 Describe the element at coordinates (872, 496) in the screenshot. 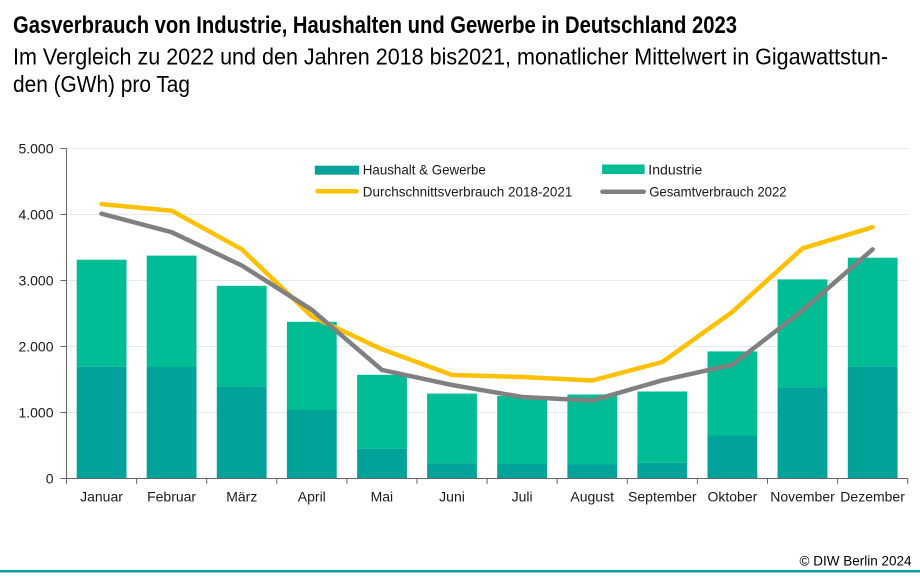

I see `svg-text: Dezember` at that location.